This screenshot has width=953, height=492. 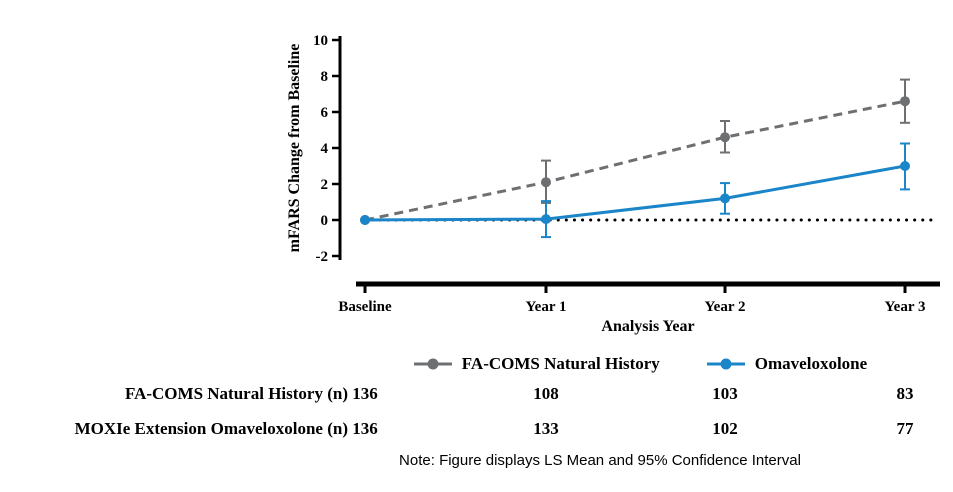 What do you see at coordinates (325, 149) in the screenshot?
I see `svg-text: 4` at bounding box center [325, 149].